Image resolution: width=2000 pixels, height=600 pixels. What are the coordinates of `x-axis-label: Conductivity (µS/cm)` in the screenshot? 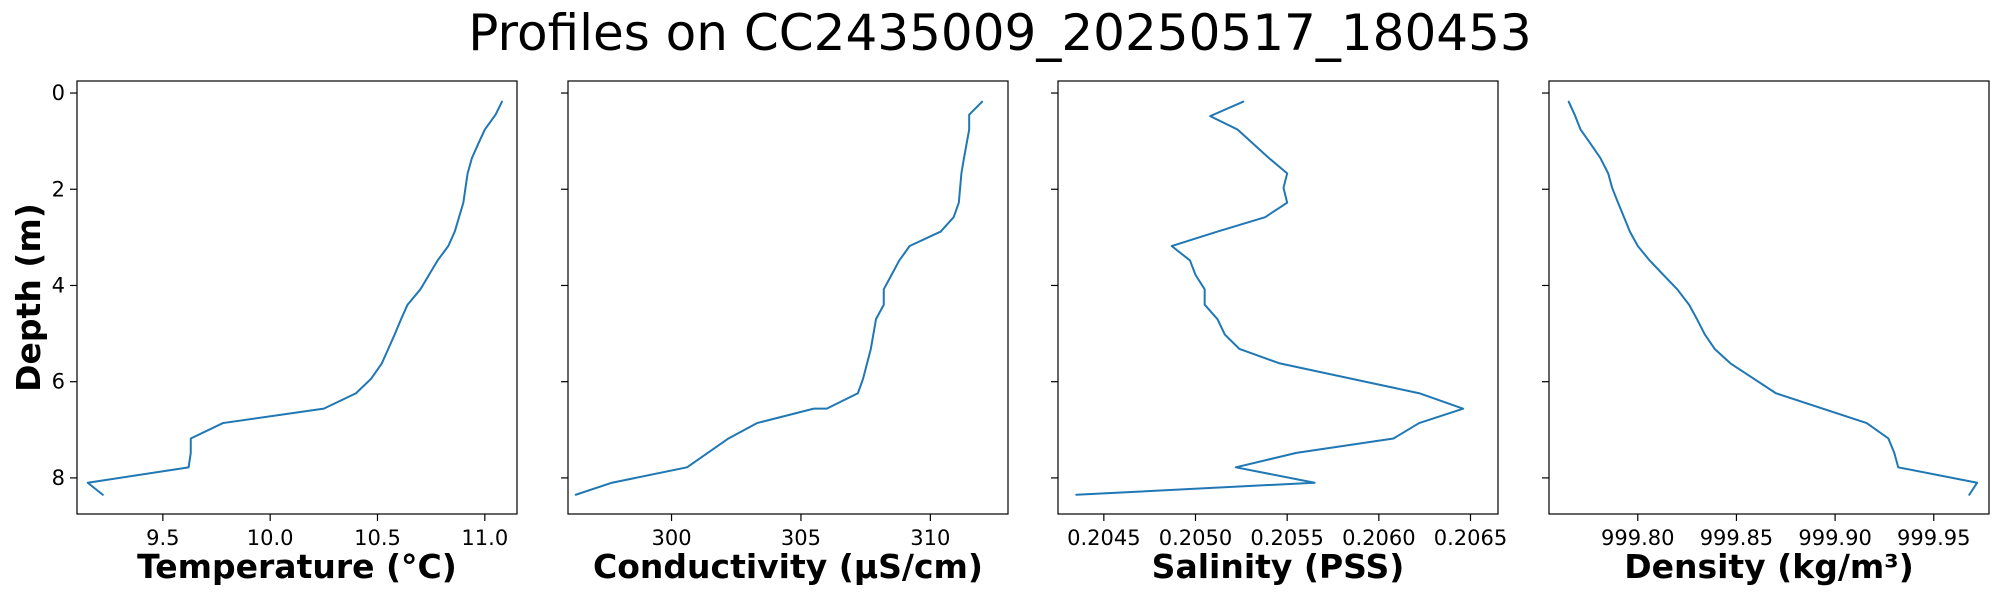 It's located at (788, 566).